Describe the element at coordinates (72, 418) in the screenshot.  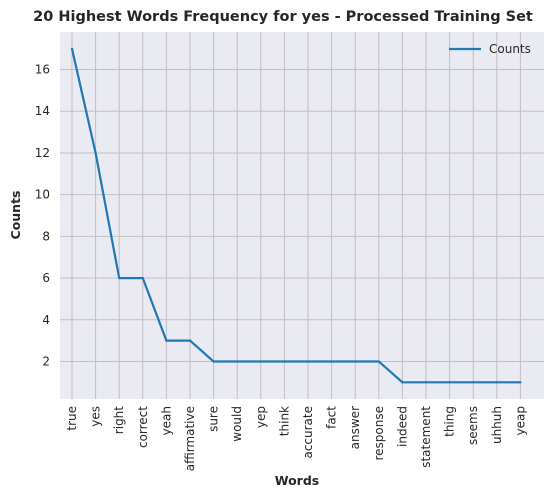
I see `x-tick-label: true` at that location.